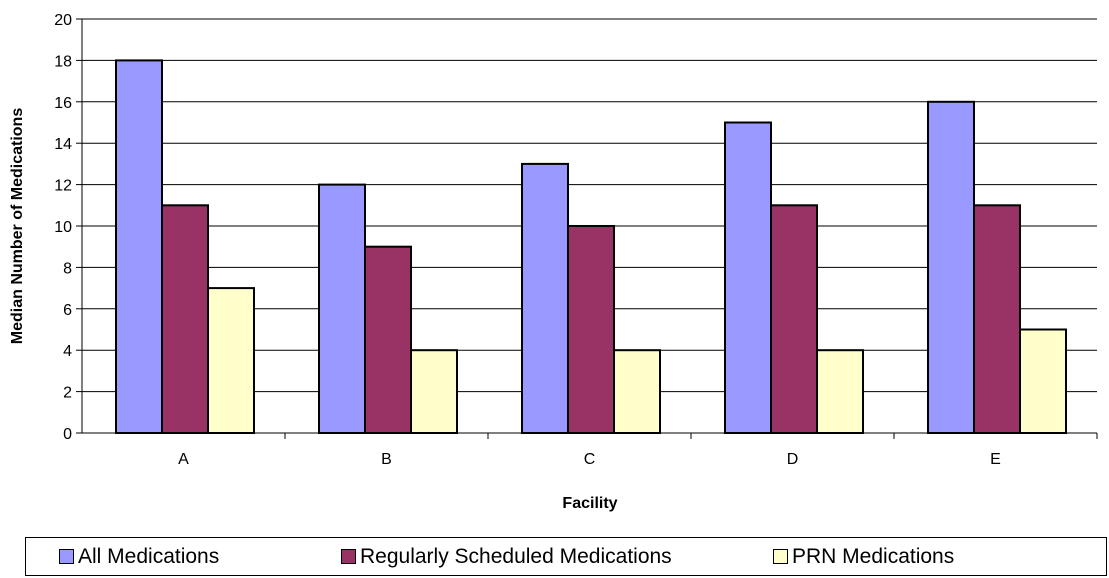 Image resolution: width=1109 pixels, height=578 pixels. What do you see at coordinates (149, 556) in the screenshot?
I see `legend-label: All Medications` at bounding box center [149, 556].